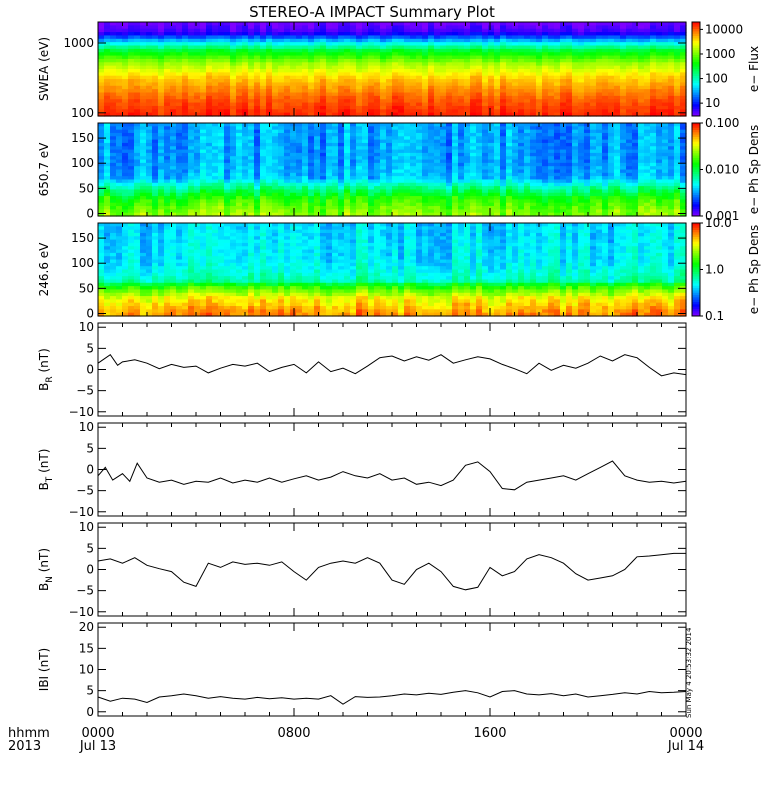  What do you see at coordinates (716, 79) in the screenshot?
I see `colorbar-tick-label-swea: 100` at bounding box center [716, 79].